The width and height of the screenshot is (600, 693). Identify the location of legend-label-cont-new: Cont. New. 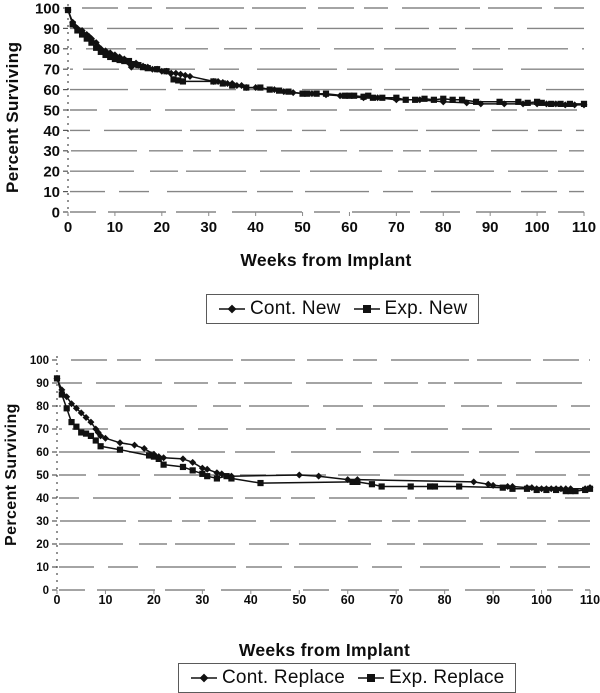
(295, 308).